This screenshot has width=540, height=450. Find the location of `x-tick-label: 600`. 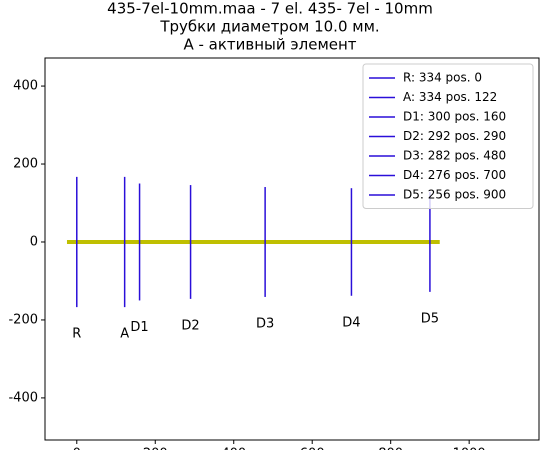

x-tick-label: 600 is located at coordinates (312, 448).